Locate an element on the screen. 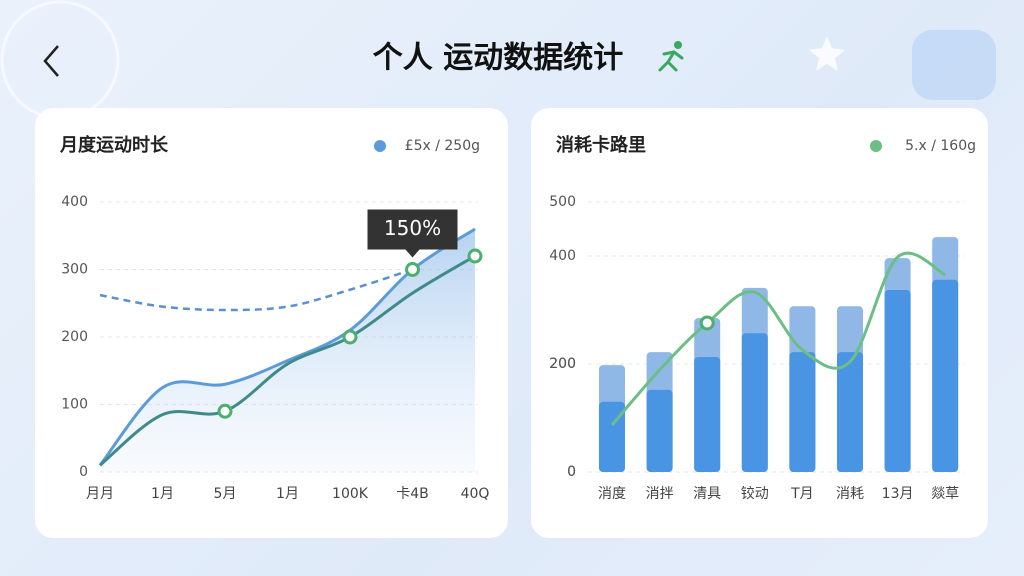  annotation: 150% is located at coordinates (412, 228).